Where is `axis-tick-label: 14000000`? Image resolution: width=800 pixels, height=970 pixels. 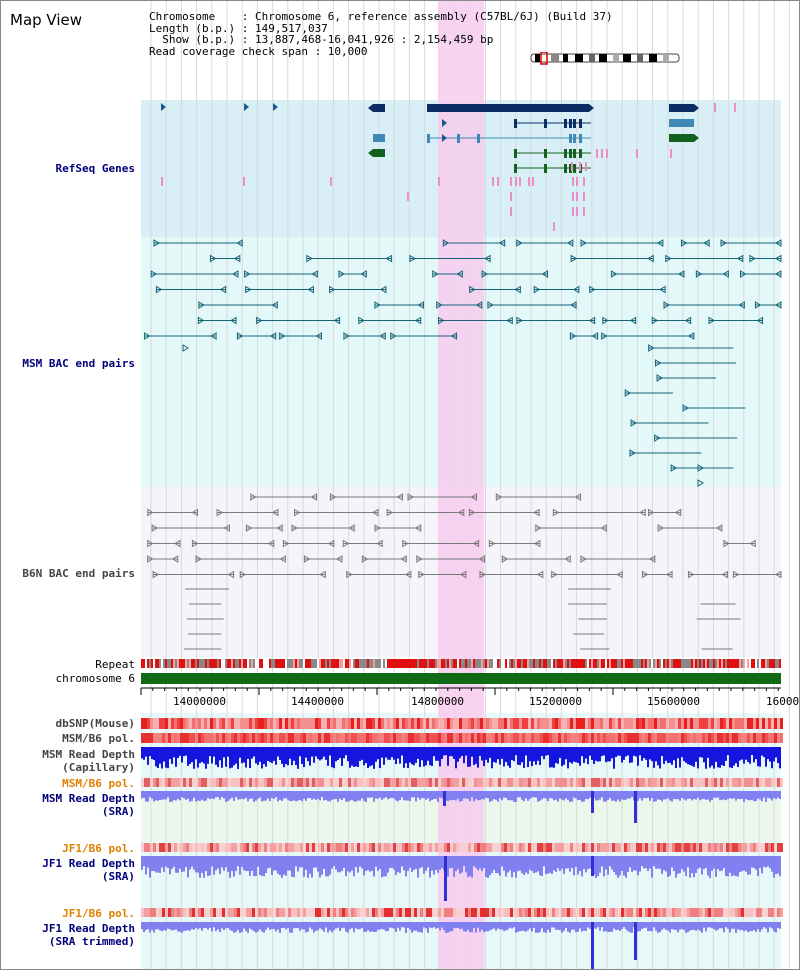 axis-tick-label: 14000000 is located at coordinates (199, 701).